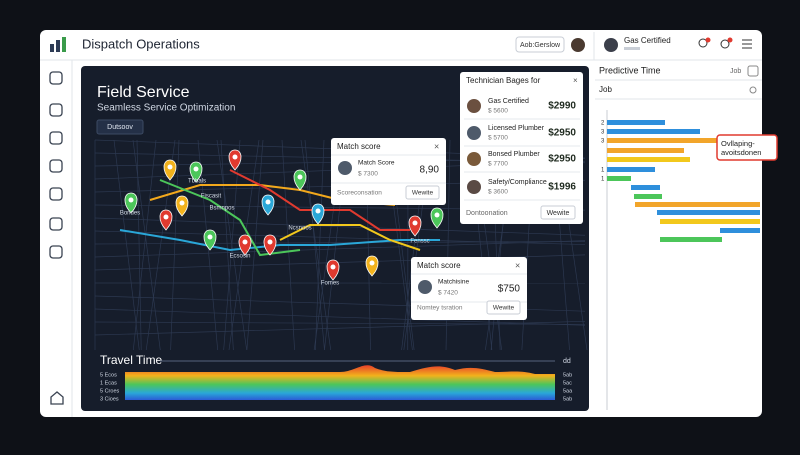 This screenshot has width=800, height=455. I want to click on match-score: 8,90, so click(430, 170).